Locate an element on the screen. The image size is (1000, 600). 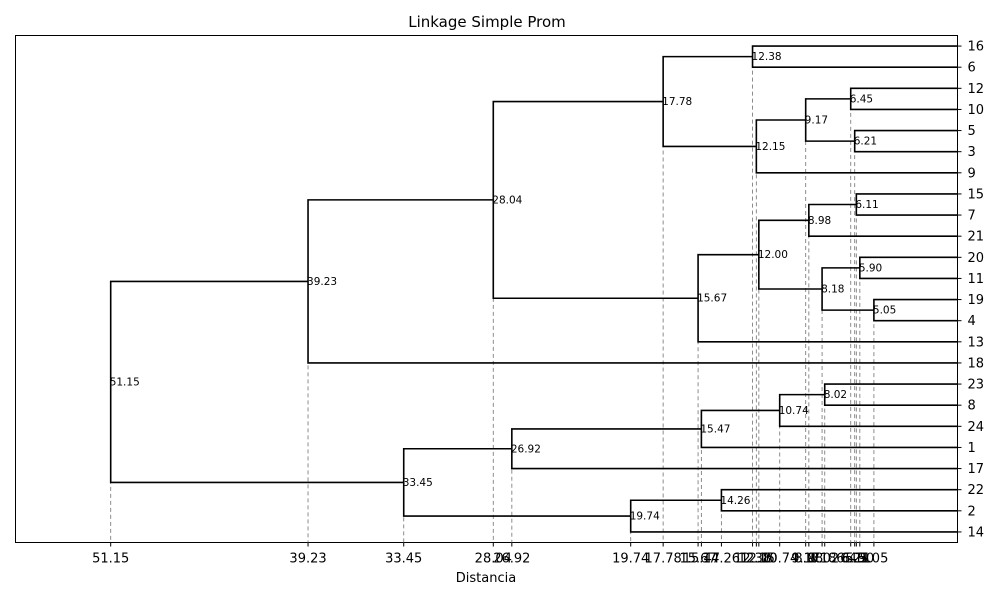
x-tick-label: 51.15 is located at coordinates (110, 559).